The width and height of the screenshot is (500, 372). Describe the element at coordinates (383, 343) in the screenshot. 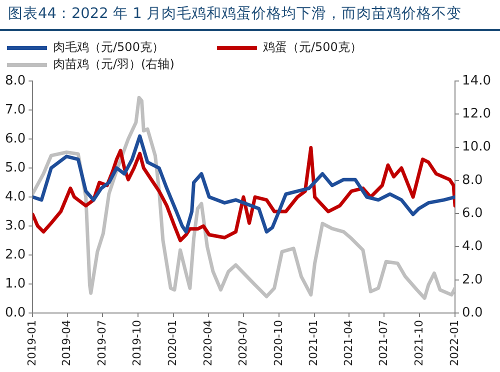

I see `x-tick-label: 2021-07` at that location.